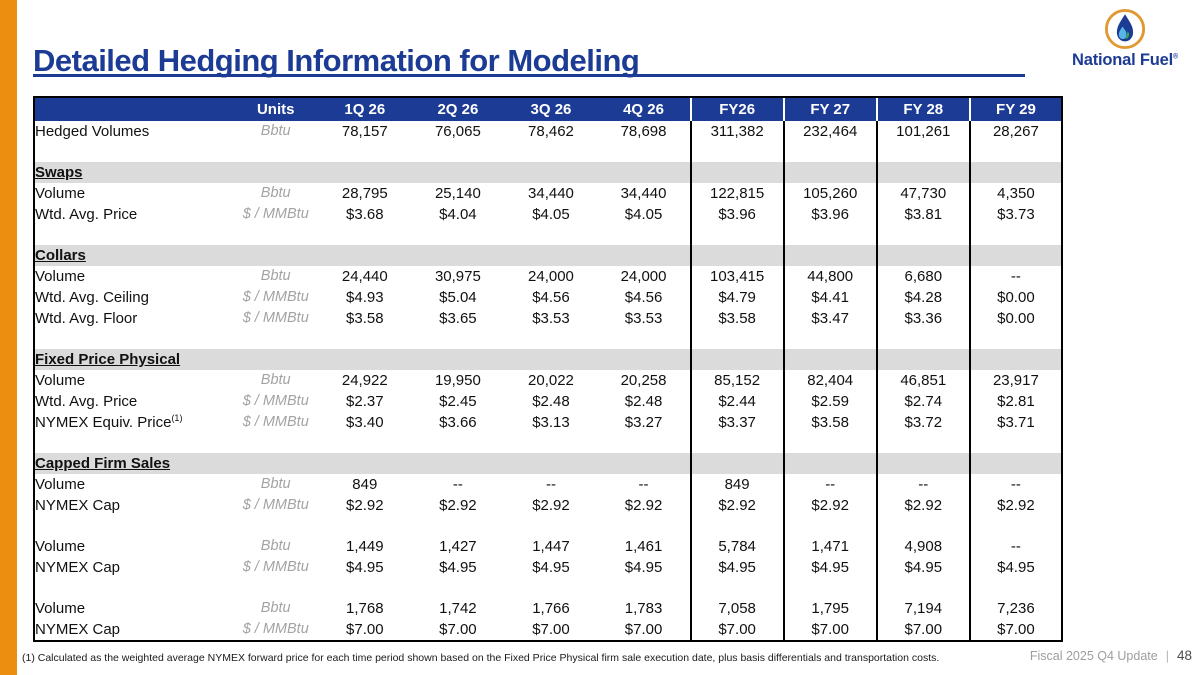 This screenshot has height=675, width=1200. Describe the element at coordinates (829, 318) in the screenshot. I see `cell-fy-27: $3.47` at that location.